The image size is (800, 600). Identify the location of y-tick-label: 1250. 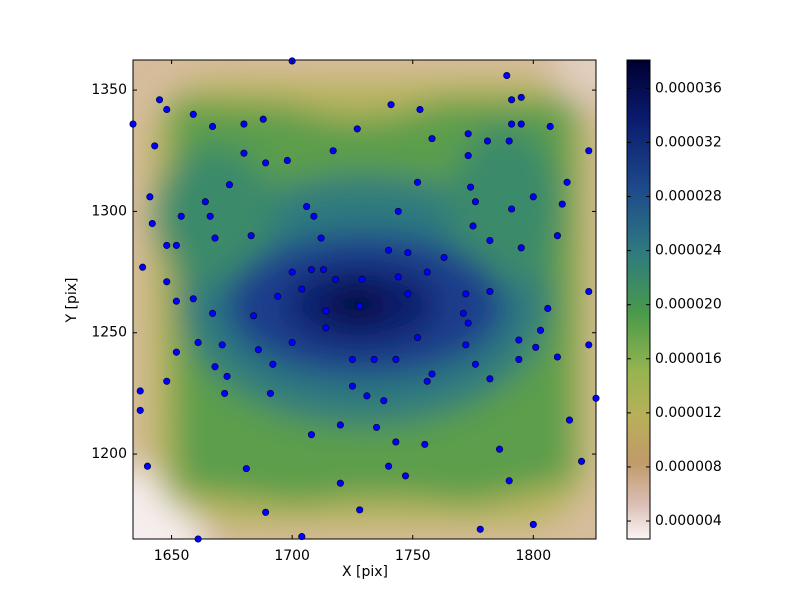
(109, 333).